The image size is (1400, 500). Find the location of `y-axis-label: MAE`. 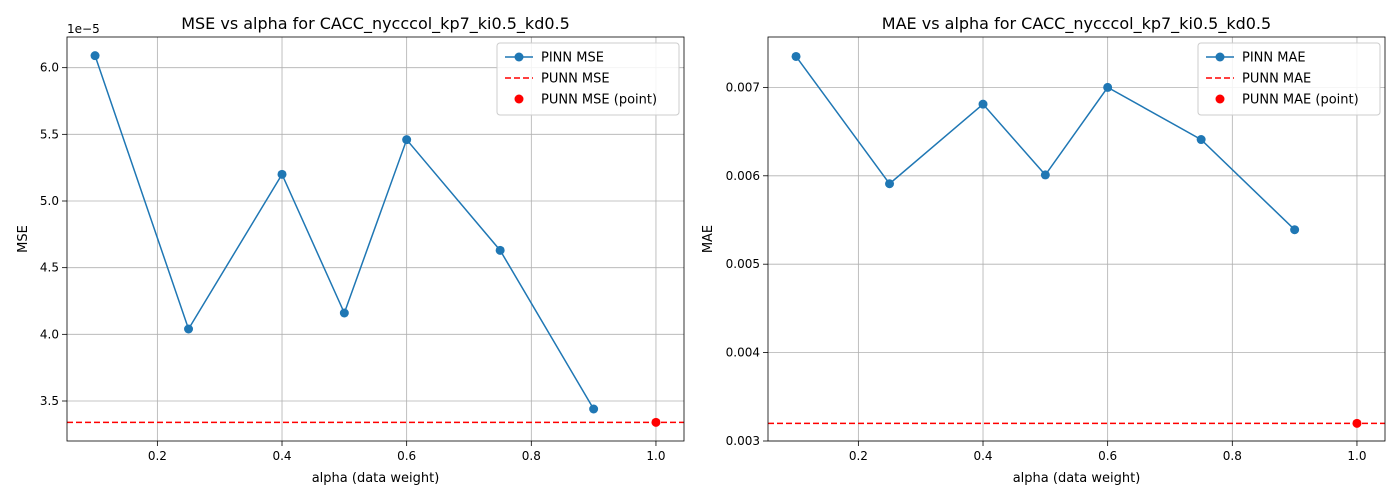

y-axis-label: MAE is located at coordinates (708, 239).